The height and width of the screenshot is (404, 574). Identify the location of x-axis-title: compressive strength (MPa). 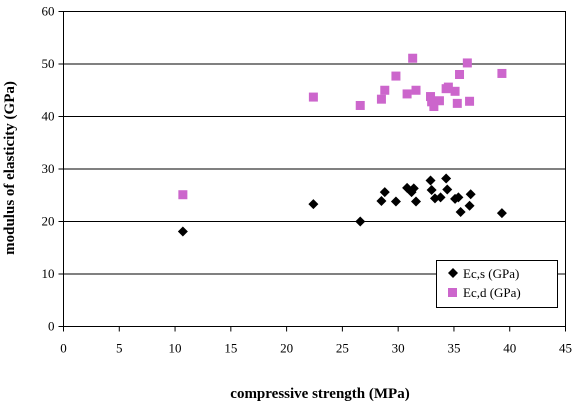
(319, 394).